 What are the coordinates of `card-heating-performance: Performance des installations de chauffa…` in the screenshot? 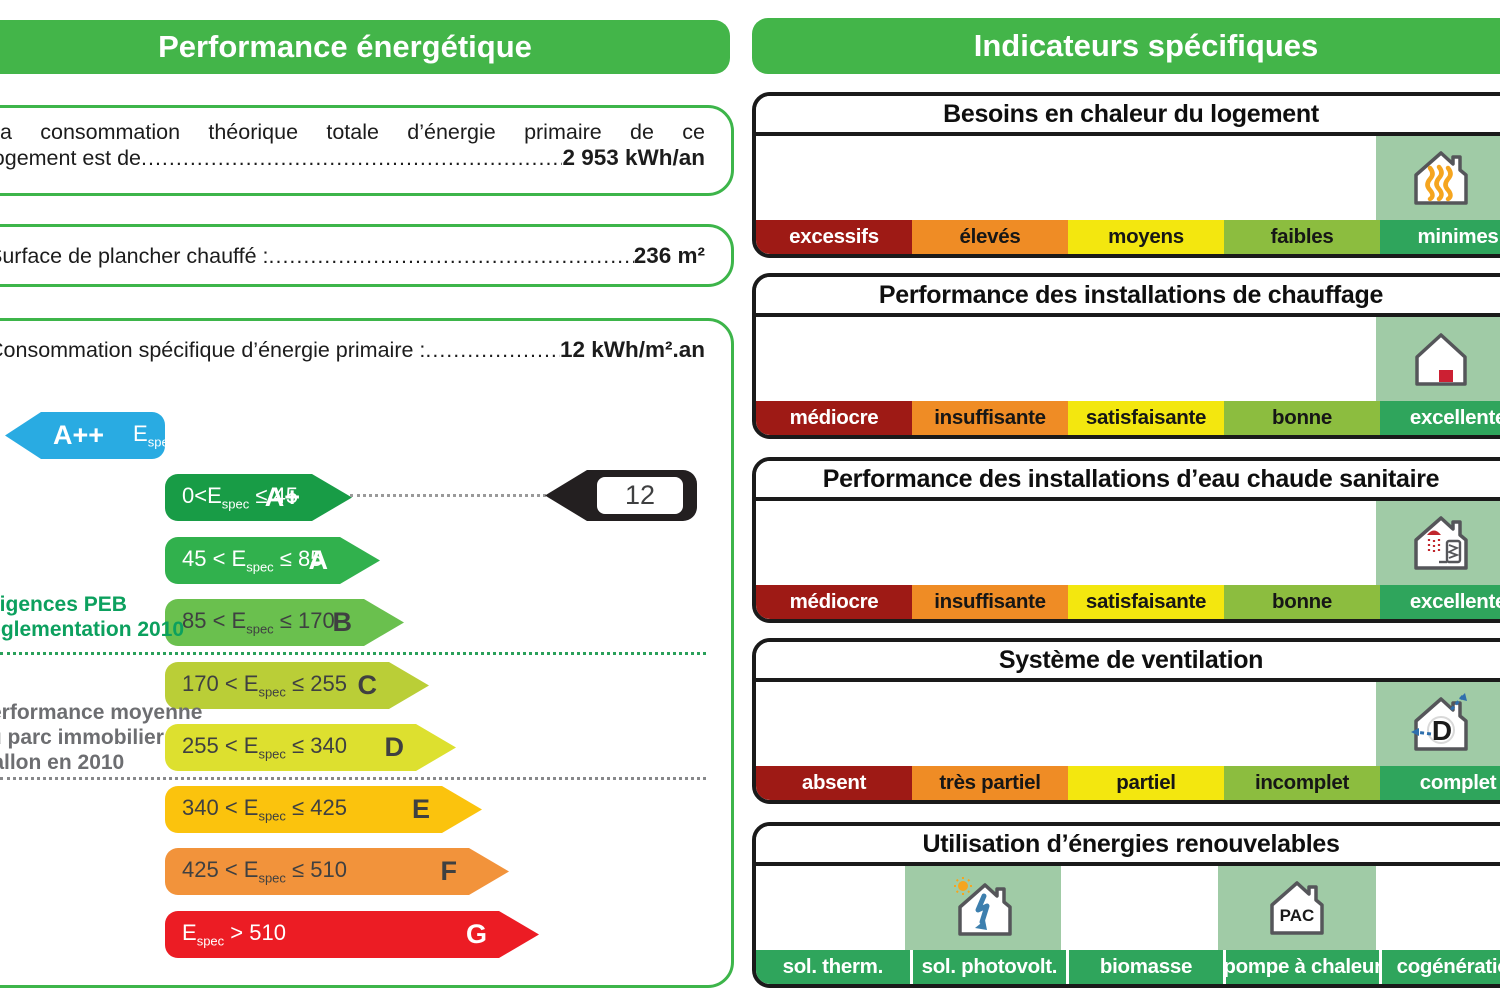 It's located at (1126, 356).